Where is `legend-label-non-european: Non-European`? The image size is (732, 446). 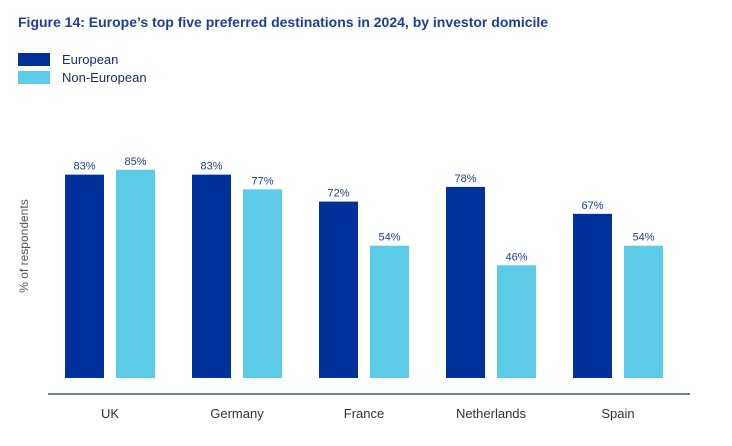 legend-label-non-european: Non-European is located at coordinates (104, 77).